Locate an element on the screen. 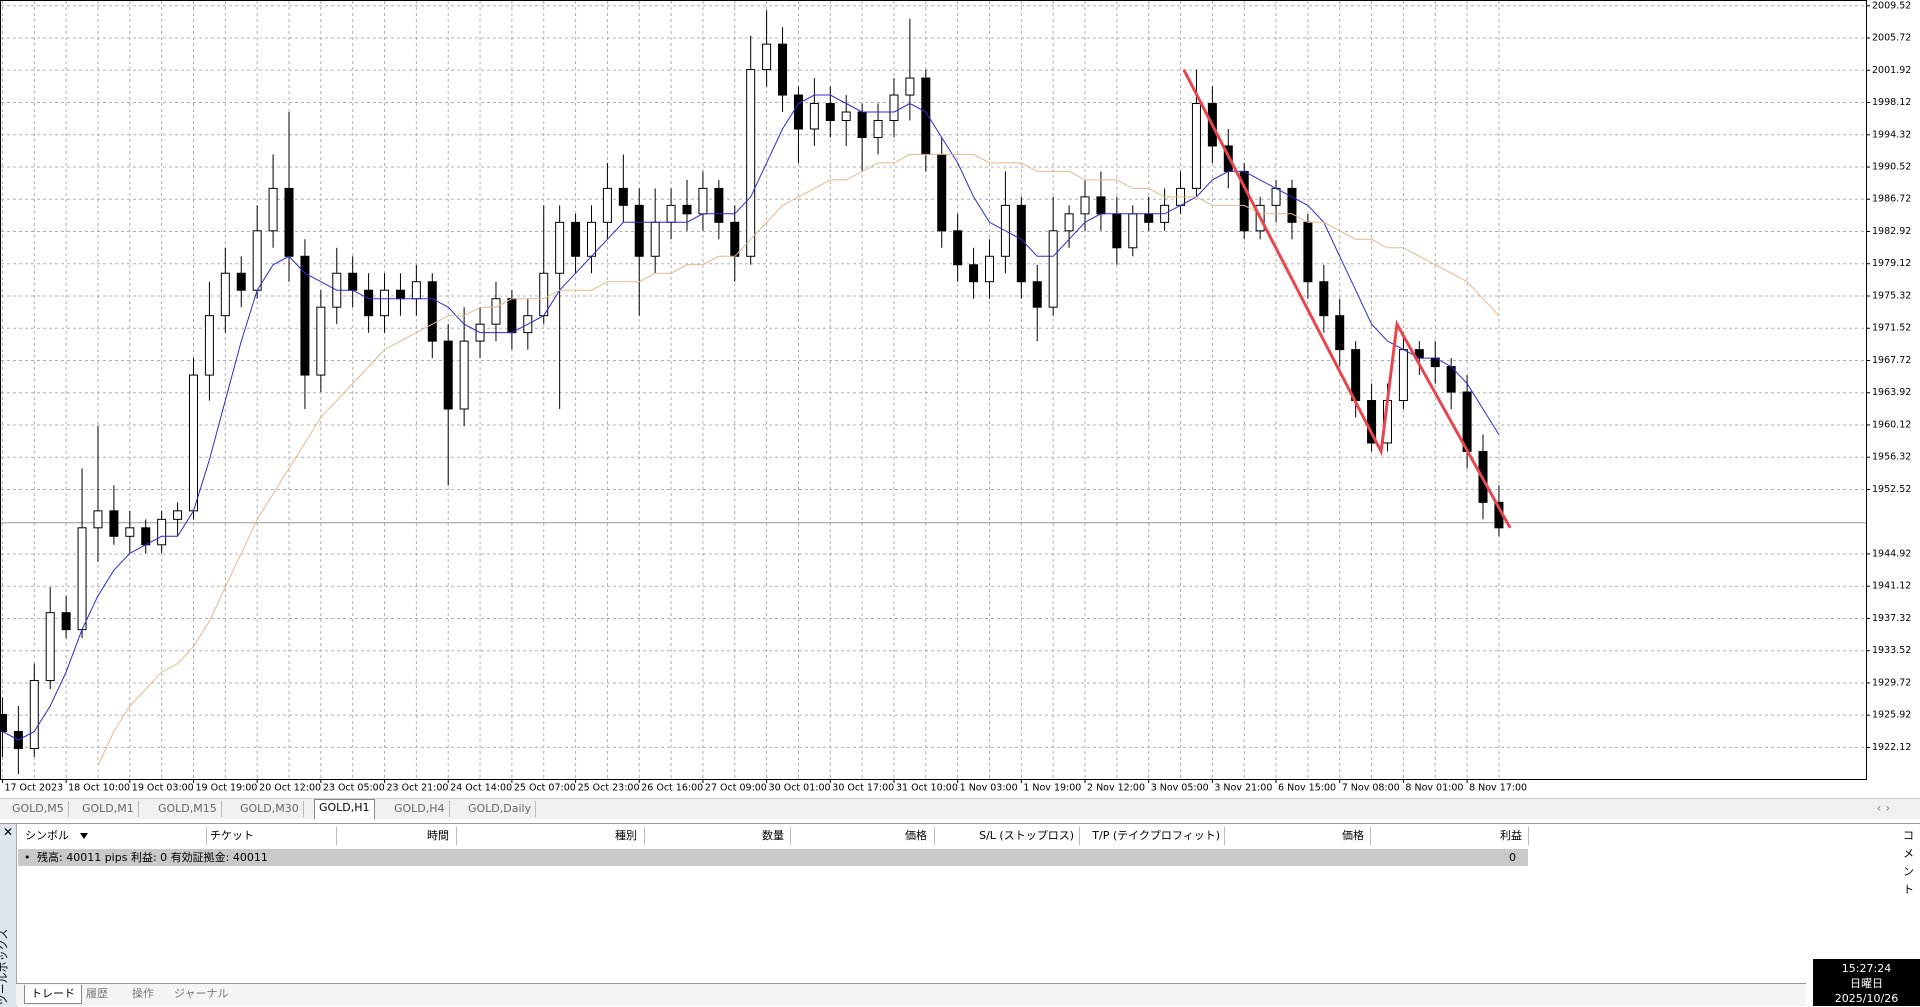 This screenshot has height=1007, width=1920. terminal-tab: トレード is located at coordinates (53, 994).